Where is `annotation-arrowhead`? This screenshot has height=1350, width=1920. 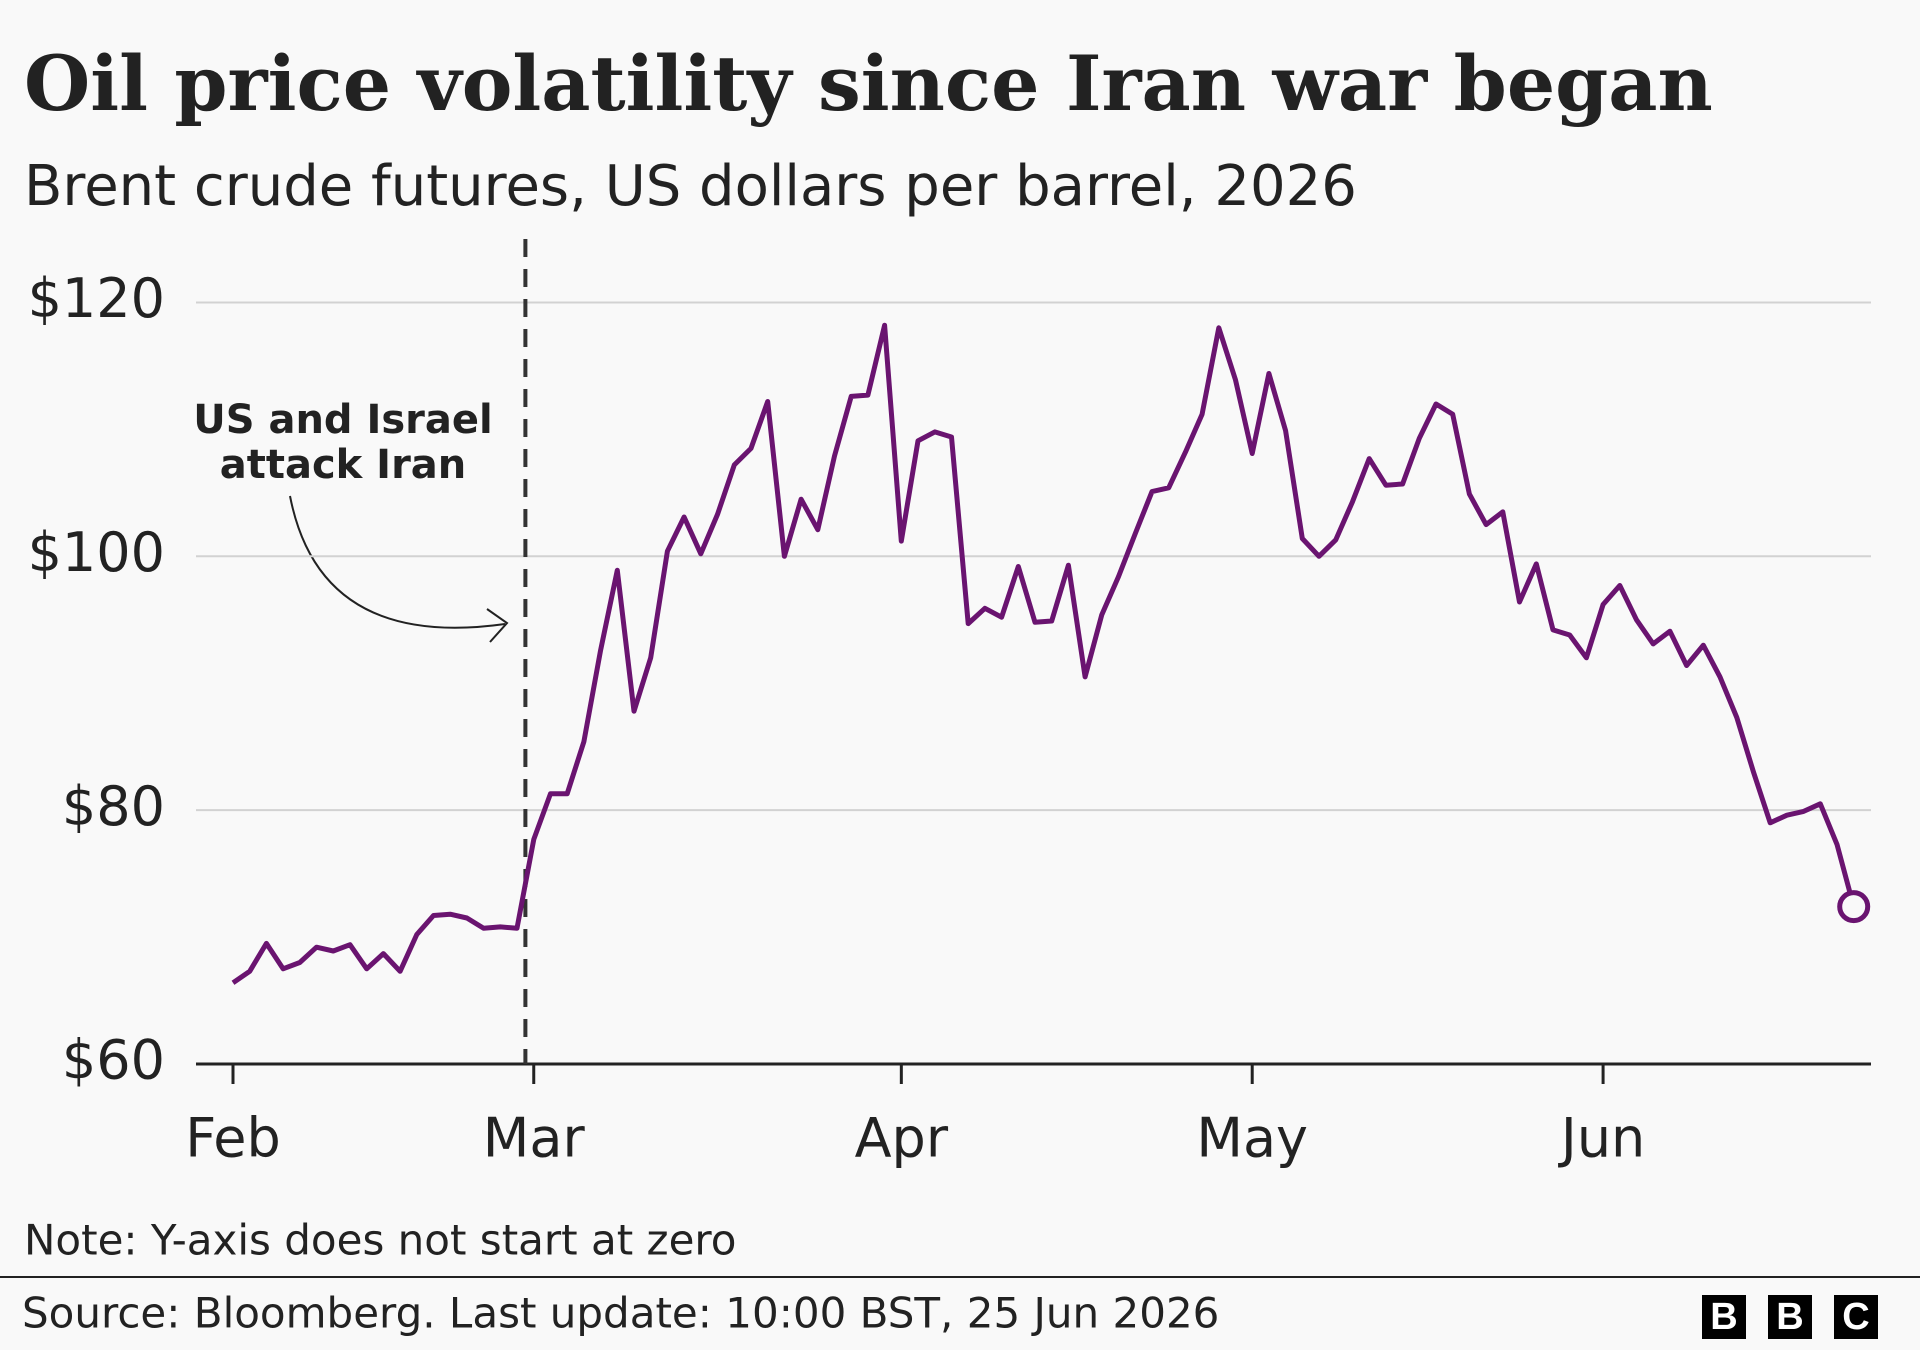
annotation-arrowhead is located at coordinates (497, 625).